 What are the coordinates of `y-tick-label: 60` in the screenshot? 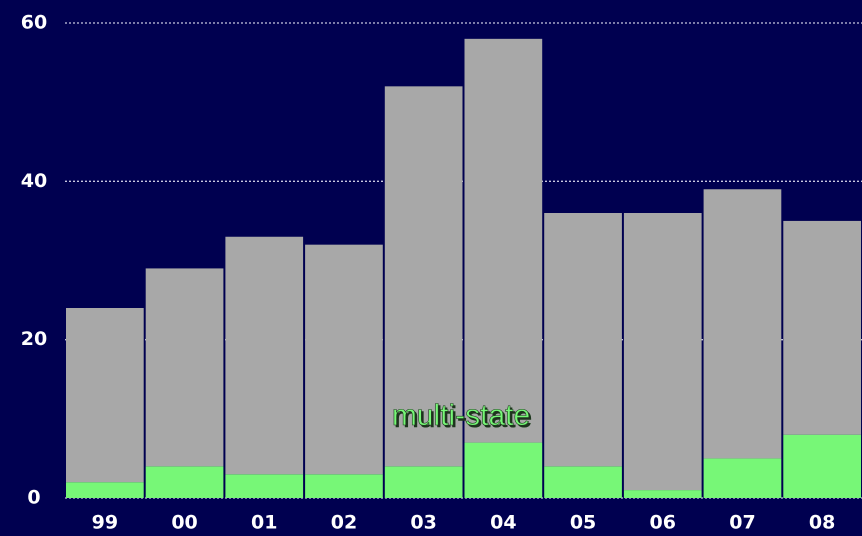 It's located at (34, 23).